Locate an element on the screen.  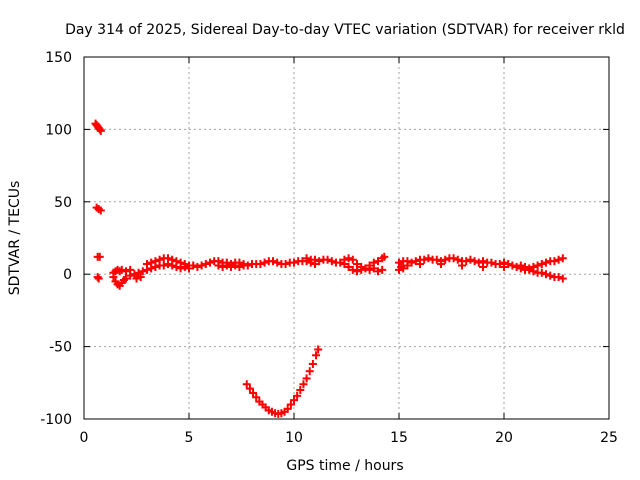
x-tick-label: 25 is located at coordinates (609, 438).